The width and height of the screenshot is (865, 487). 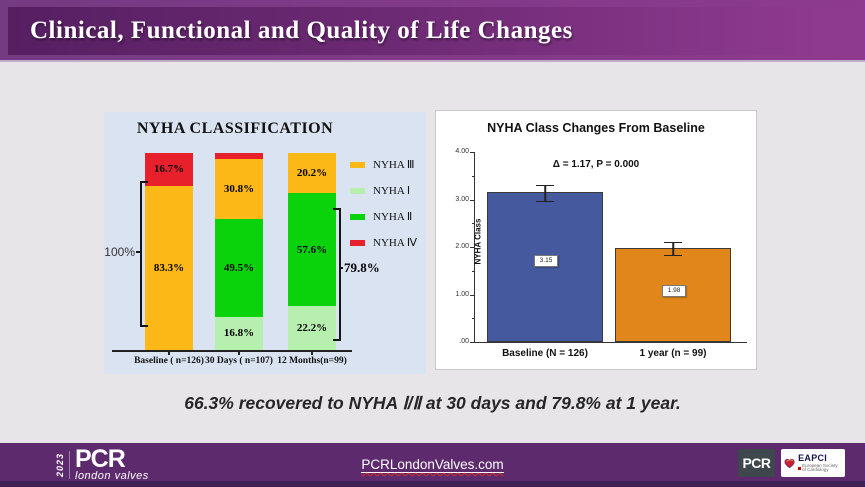 I want to click on legend-item: NYHA Ⅱ, so click(x=383, y=216).